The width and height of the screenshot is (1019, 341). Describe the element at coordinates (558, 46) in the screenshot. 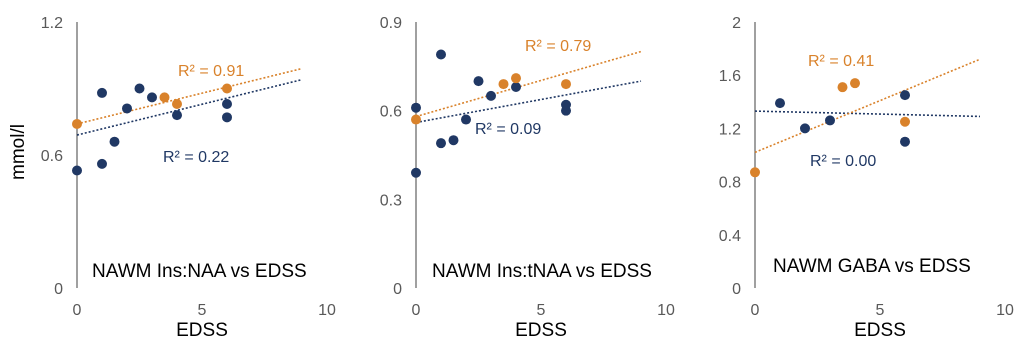

I see `r2-label-orange: R² = 0.79` at that location.